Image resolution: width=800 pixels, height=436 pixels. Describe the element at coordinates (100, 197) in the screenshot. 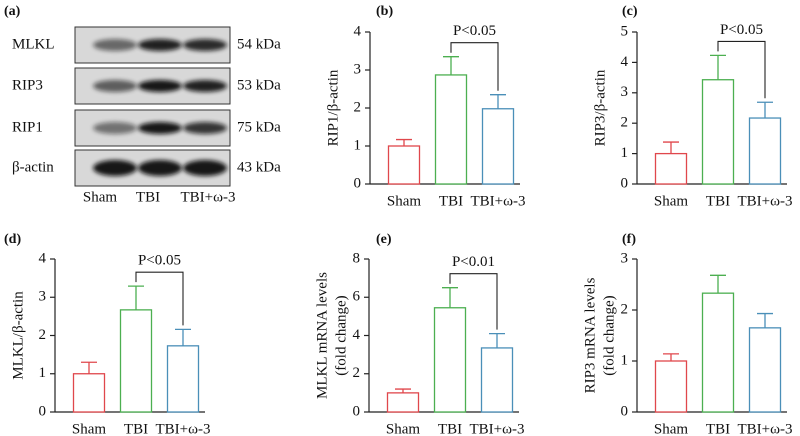

I see `lane-label: Sham` at that location.